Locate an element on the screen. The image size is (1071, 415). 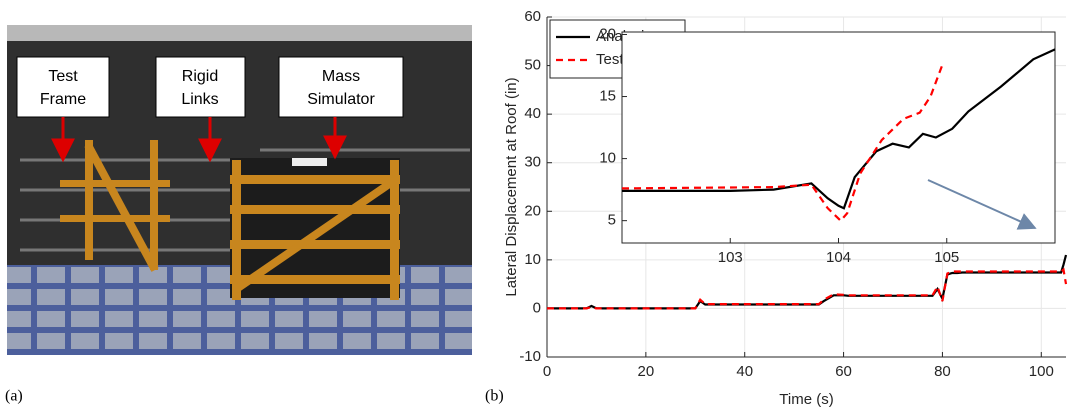
x-tick-label: 100 is located at coordinates (1041, 371).